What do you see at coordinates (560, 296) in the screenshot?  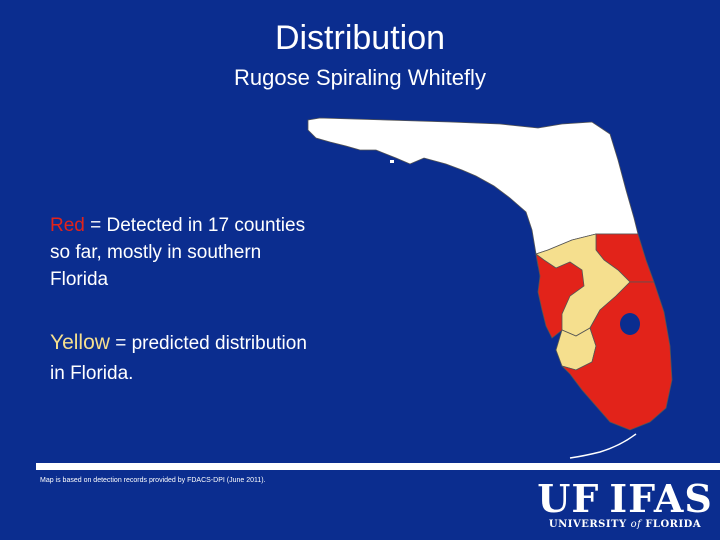 I see `map-region-westcoast-detected` at bounding box center [560, 296].